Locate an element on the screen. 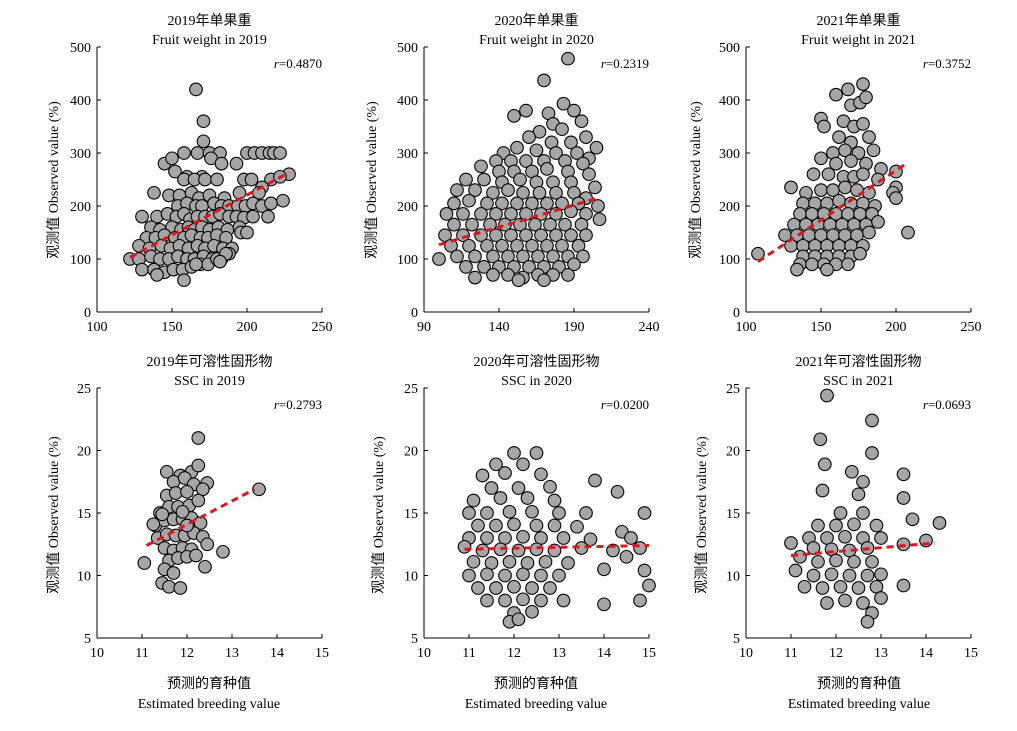 The width and height of the screenshot is (1017, 731). x-tick-label: 12 is located at coordinates (514, 653).